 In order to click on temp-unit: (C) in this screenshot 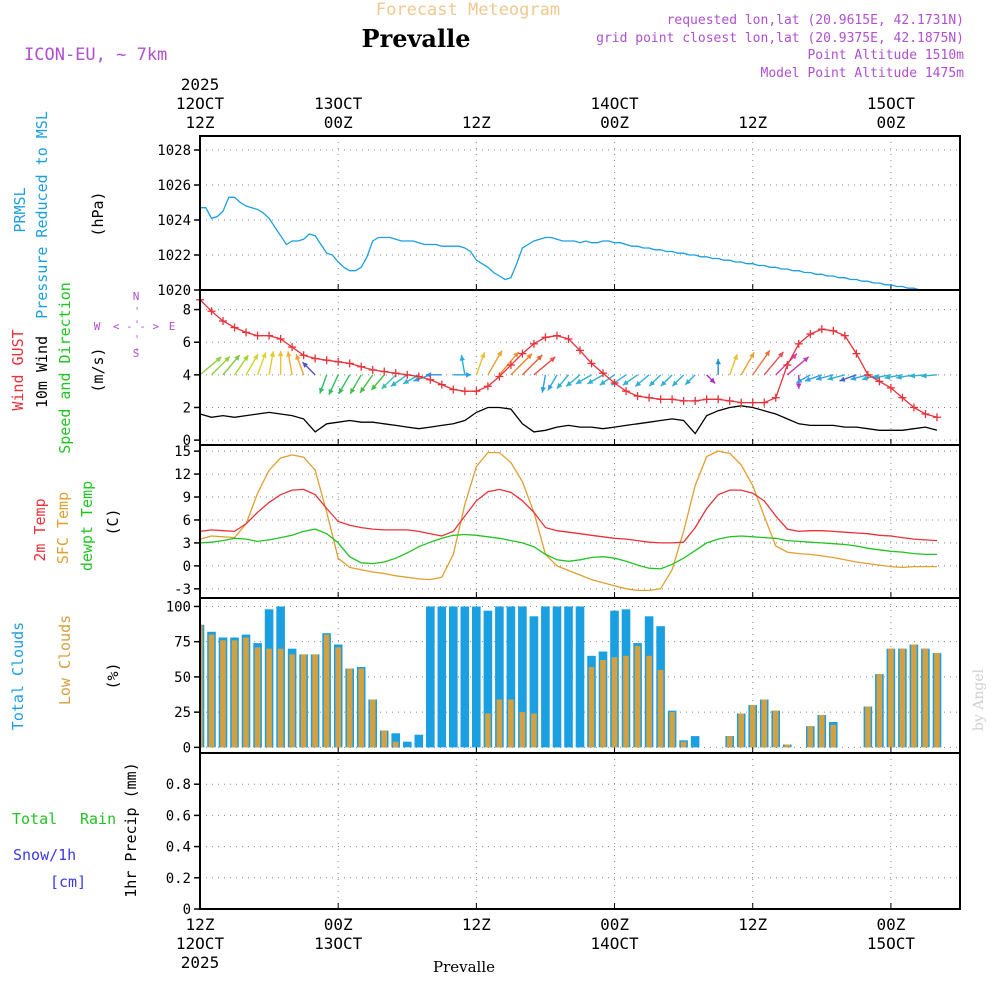, I will do `click(113, 521)`.